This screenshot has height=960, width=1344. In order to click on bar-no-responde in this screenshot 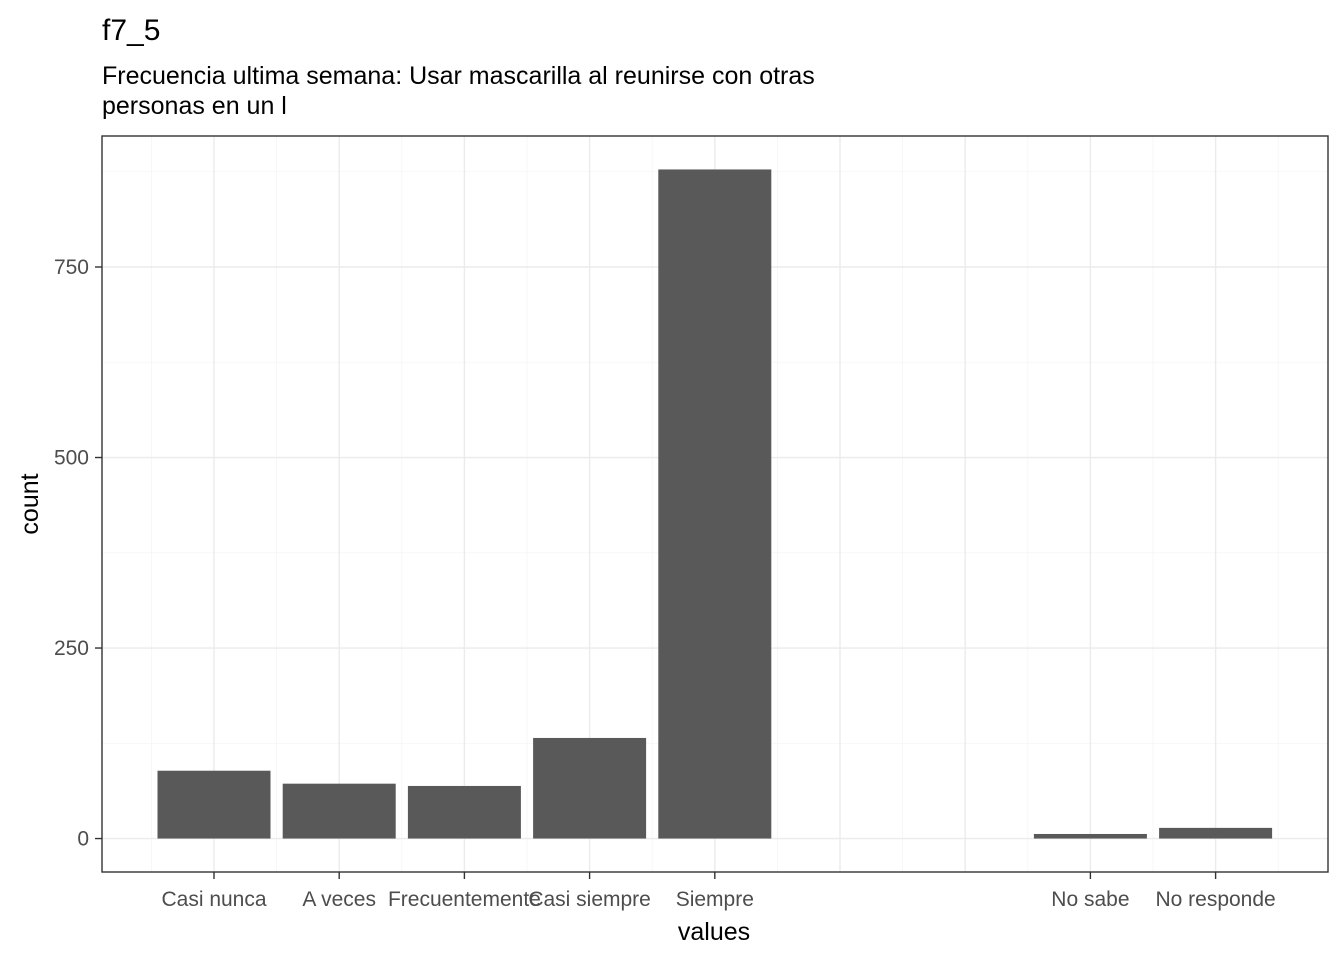, I will do `click(1216, 833)`.